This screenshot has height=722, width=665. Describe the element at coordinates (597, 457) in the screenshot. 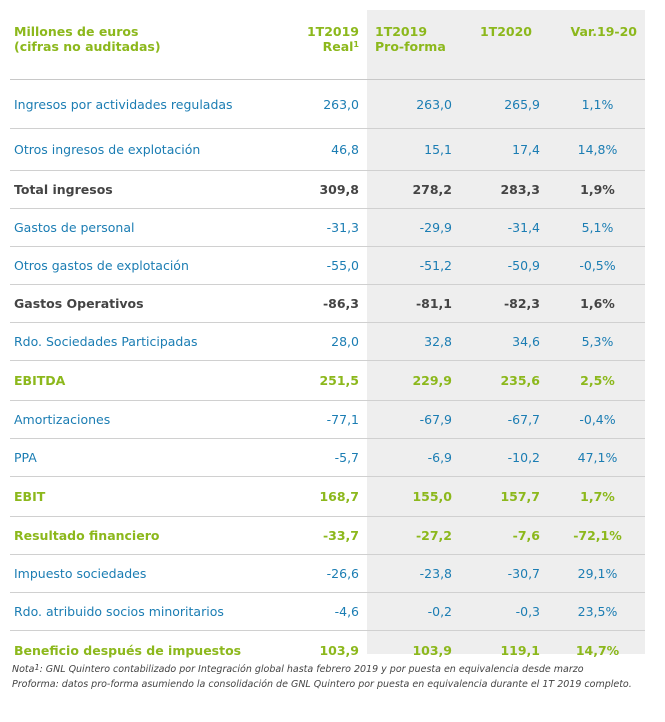

I see `value-variation: 47,1%` at that location.